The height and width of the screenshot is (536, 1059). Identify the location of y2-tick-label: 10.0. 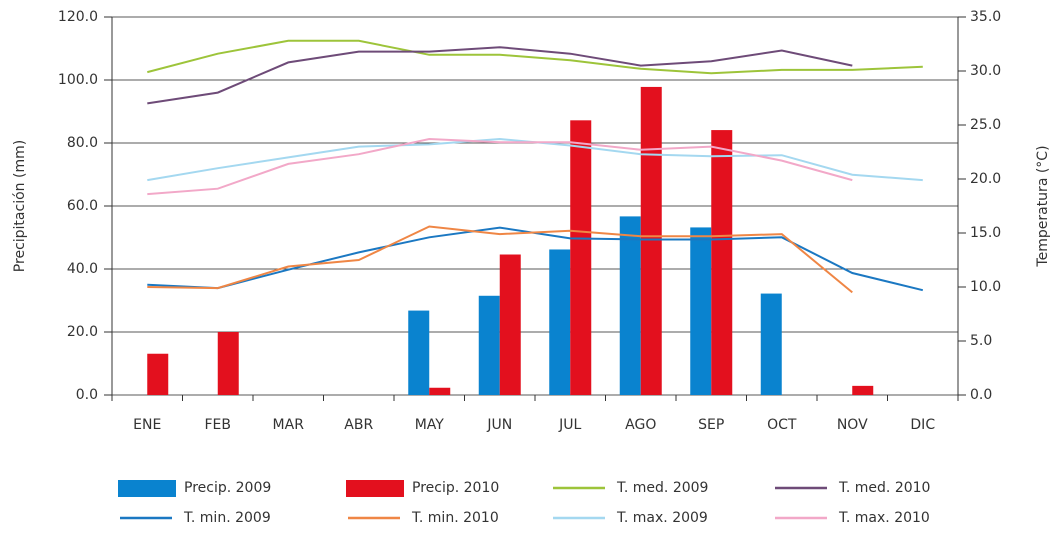
(985, 287).